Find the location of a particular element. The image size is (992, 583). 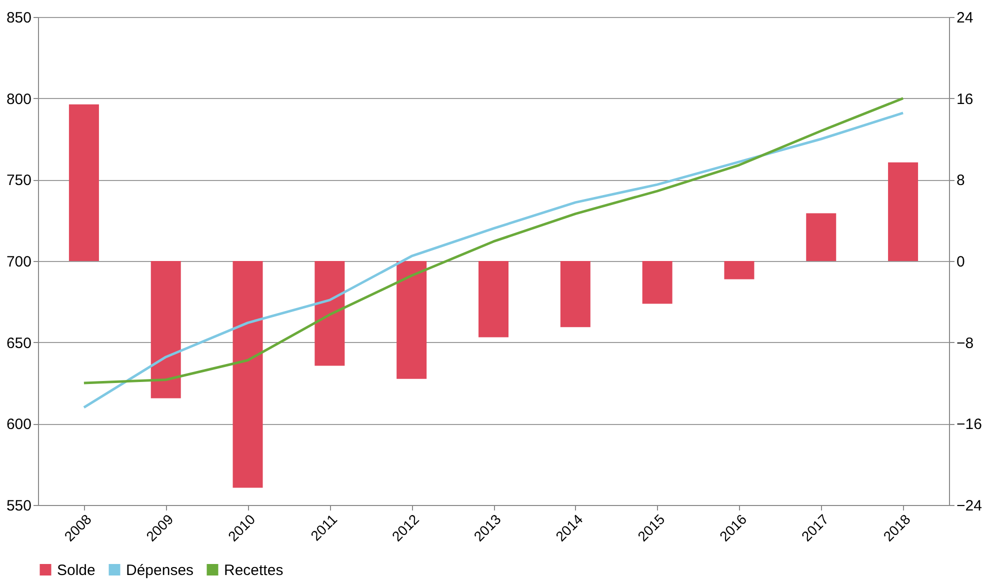

y2-tick-label: 0 is located at coordinates (960, 262).